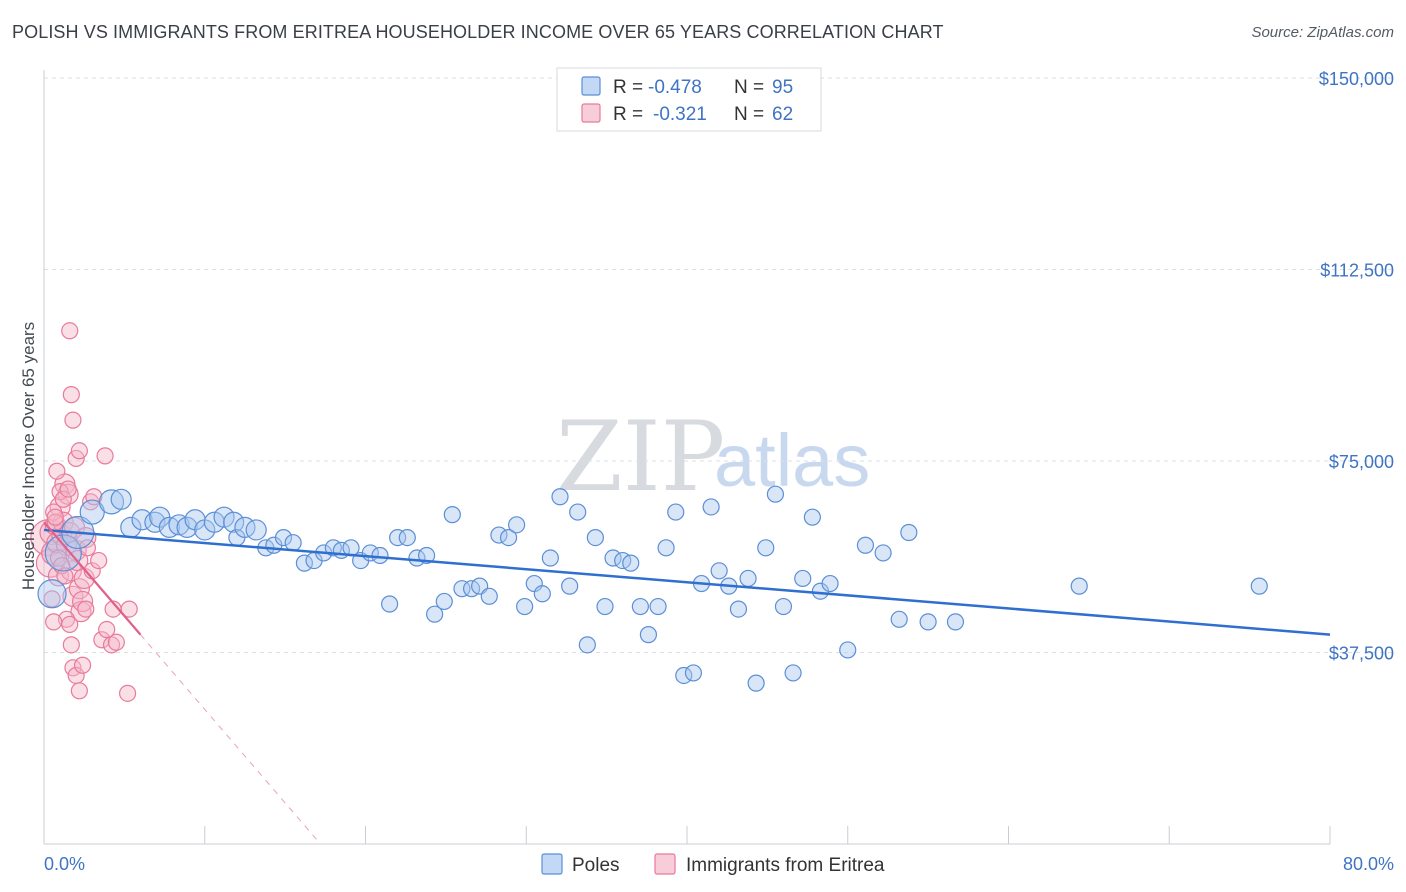  What do you see at coordinates (1356, 366) in the screenshot?
I see `y-tick-labels: $150,000 $112,500 $75,000 $37,500` at bounding box center [1356, 366].